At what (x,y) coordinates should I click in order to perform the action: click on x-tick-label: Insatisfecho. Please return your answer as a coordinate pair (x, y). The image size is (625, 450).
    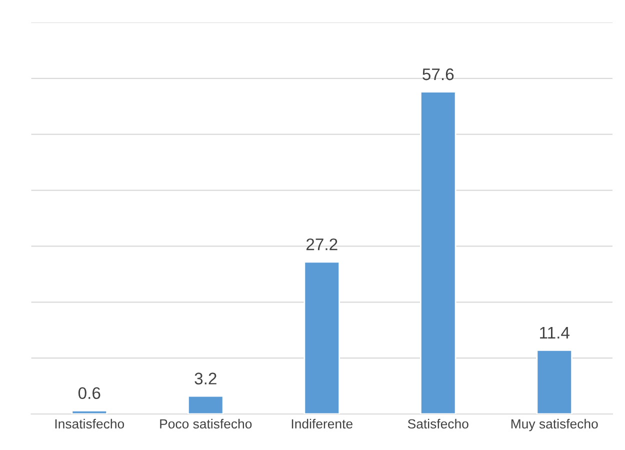
    Looking at the image, I should click on (89, 423).